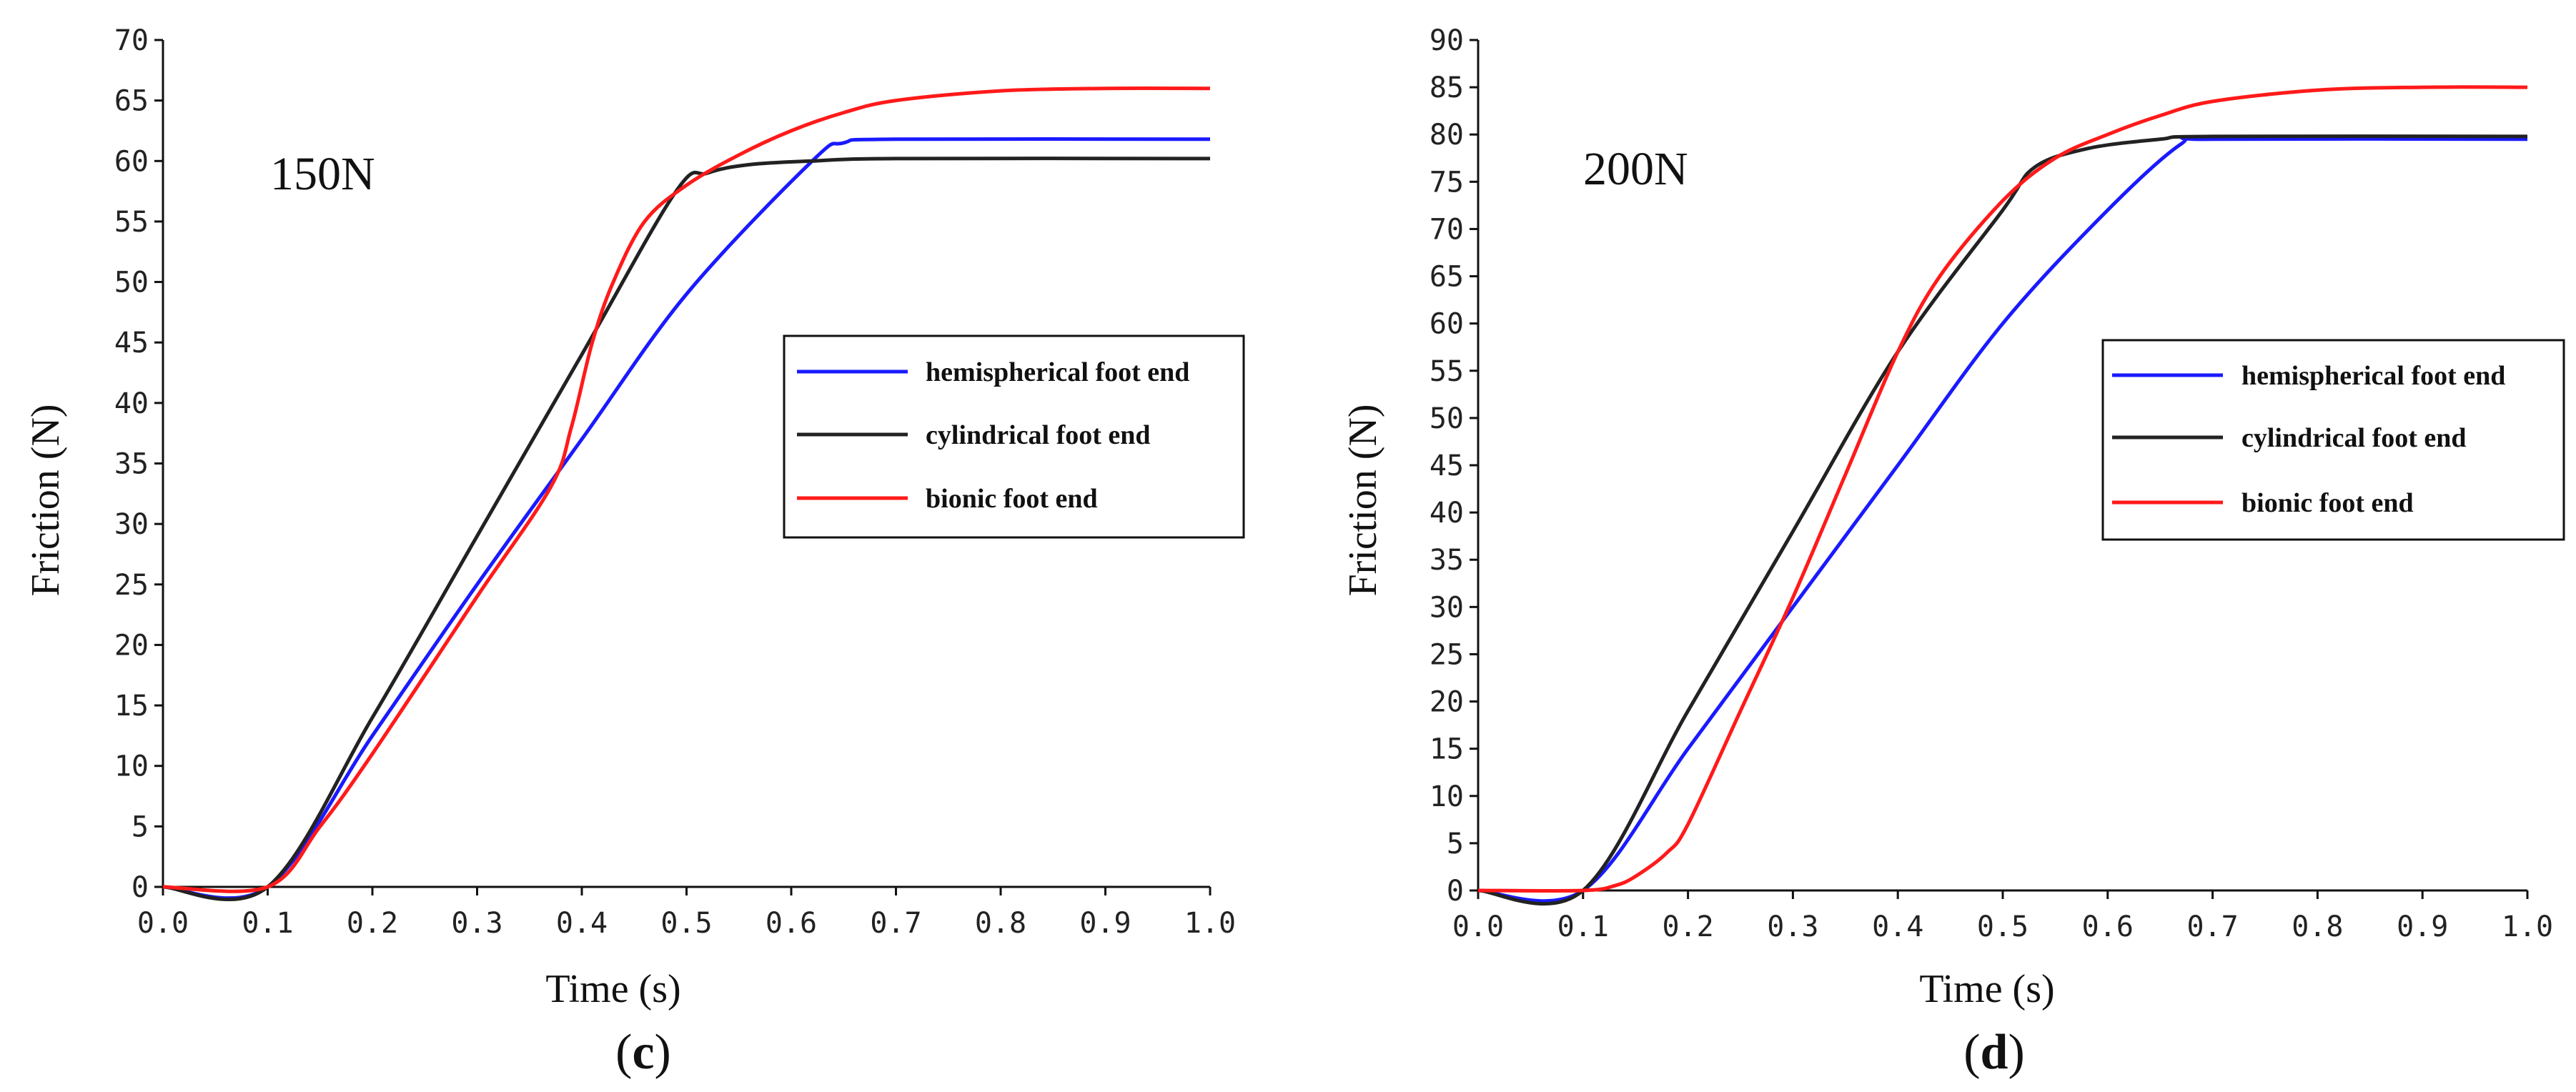 The height and width of the screenshot is (1092, 2576). What do you see at coordinates (1635, 169) in the screenshot?
I see `chart-title: 200N` at bounding box center [1635, 169].